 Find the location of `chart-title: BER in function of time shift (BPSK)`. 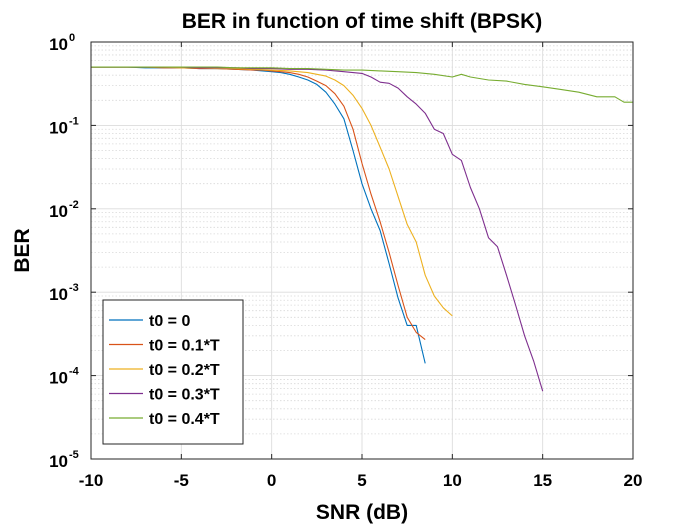

chart-title: BER in function of time shift (BPSK) is located at coordinates (362, 21).